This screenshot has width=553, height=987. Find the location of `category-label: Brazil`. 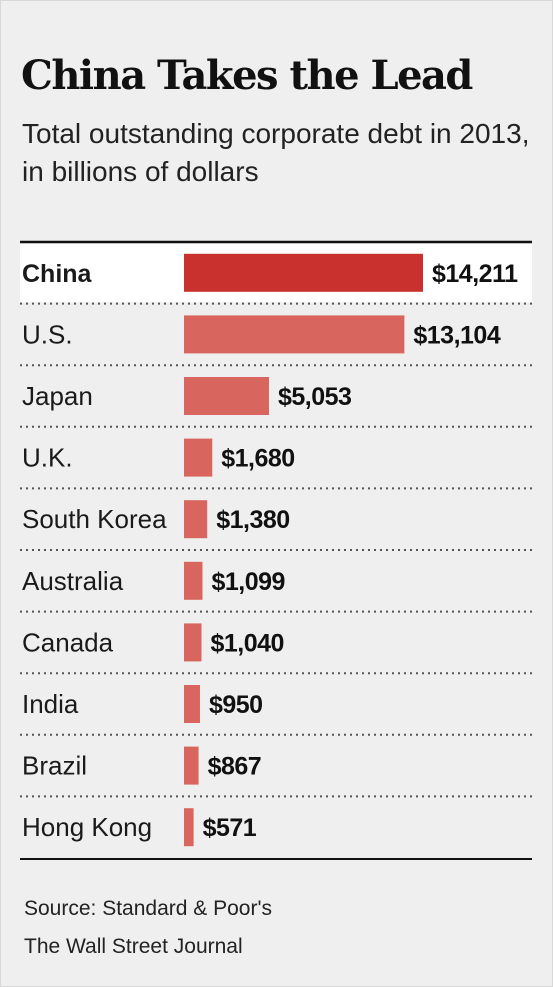

category-label: Brazil is located at coordinates (54, 766).